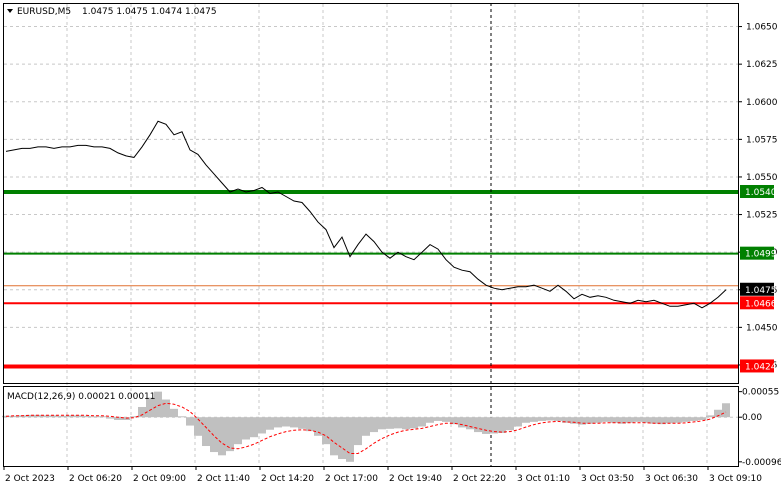 The image size is (781, 489). Describe the element at coordinates (30, 479) in the screenshot. I see `time-tick-label: 2 Oct 2023` at that location.